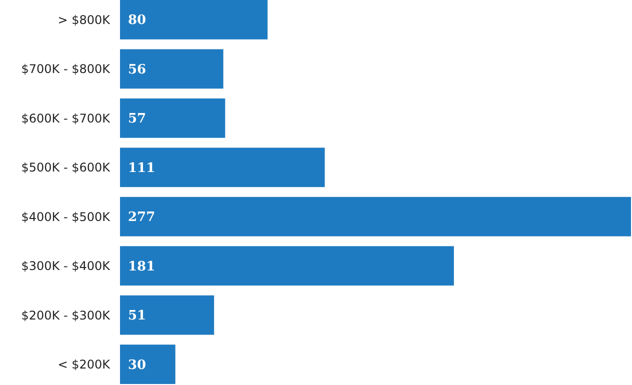 The image size is (632, 385). I want to click on data-label: 30, so click(137, 365).